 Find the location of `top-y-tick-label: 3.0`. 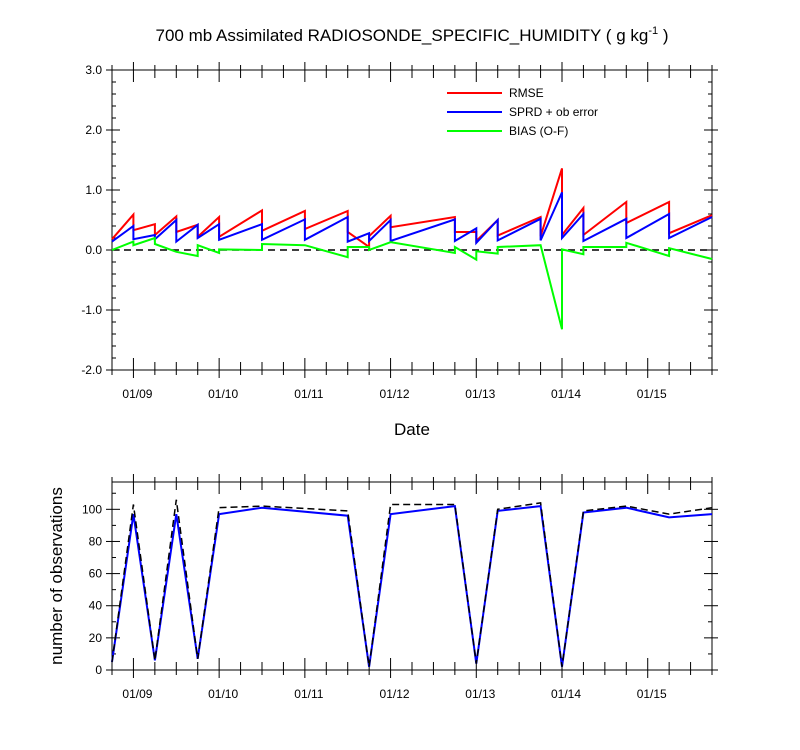

top-y-tick-label: 3.0 is located at coordinates (93, 70).